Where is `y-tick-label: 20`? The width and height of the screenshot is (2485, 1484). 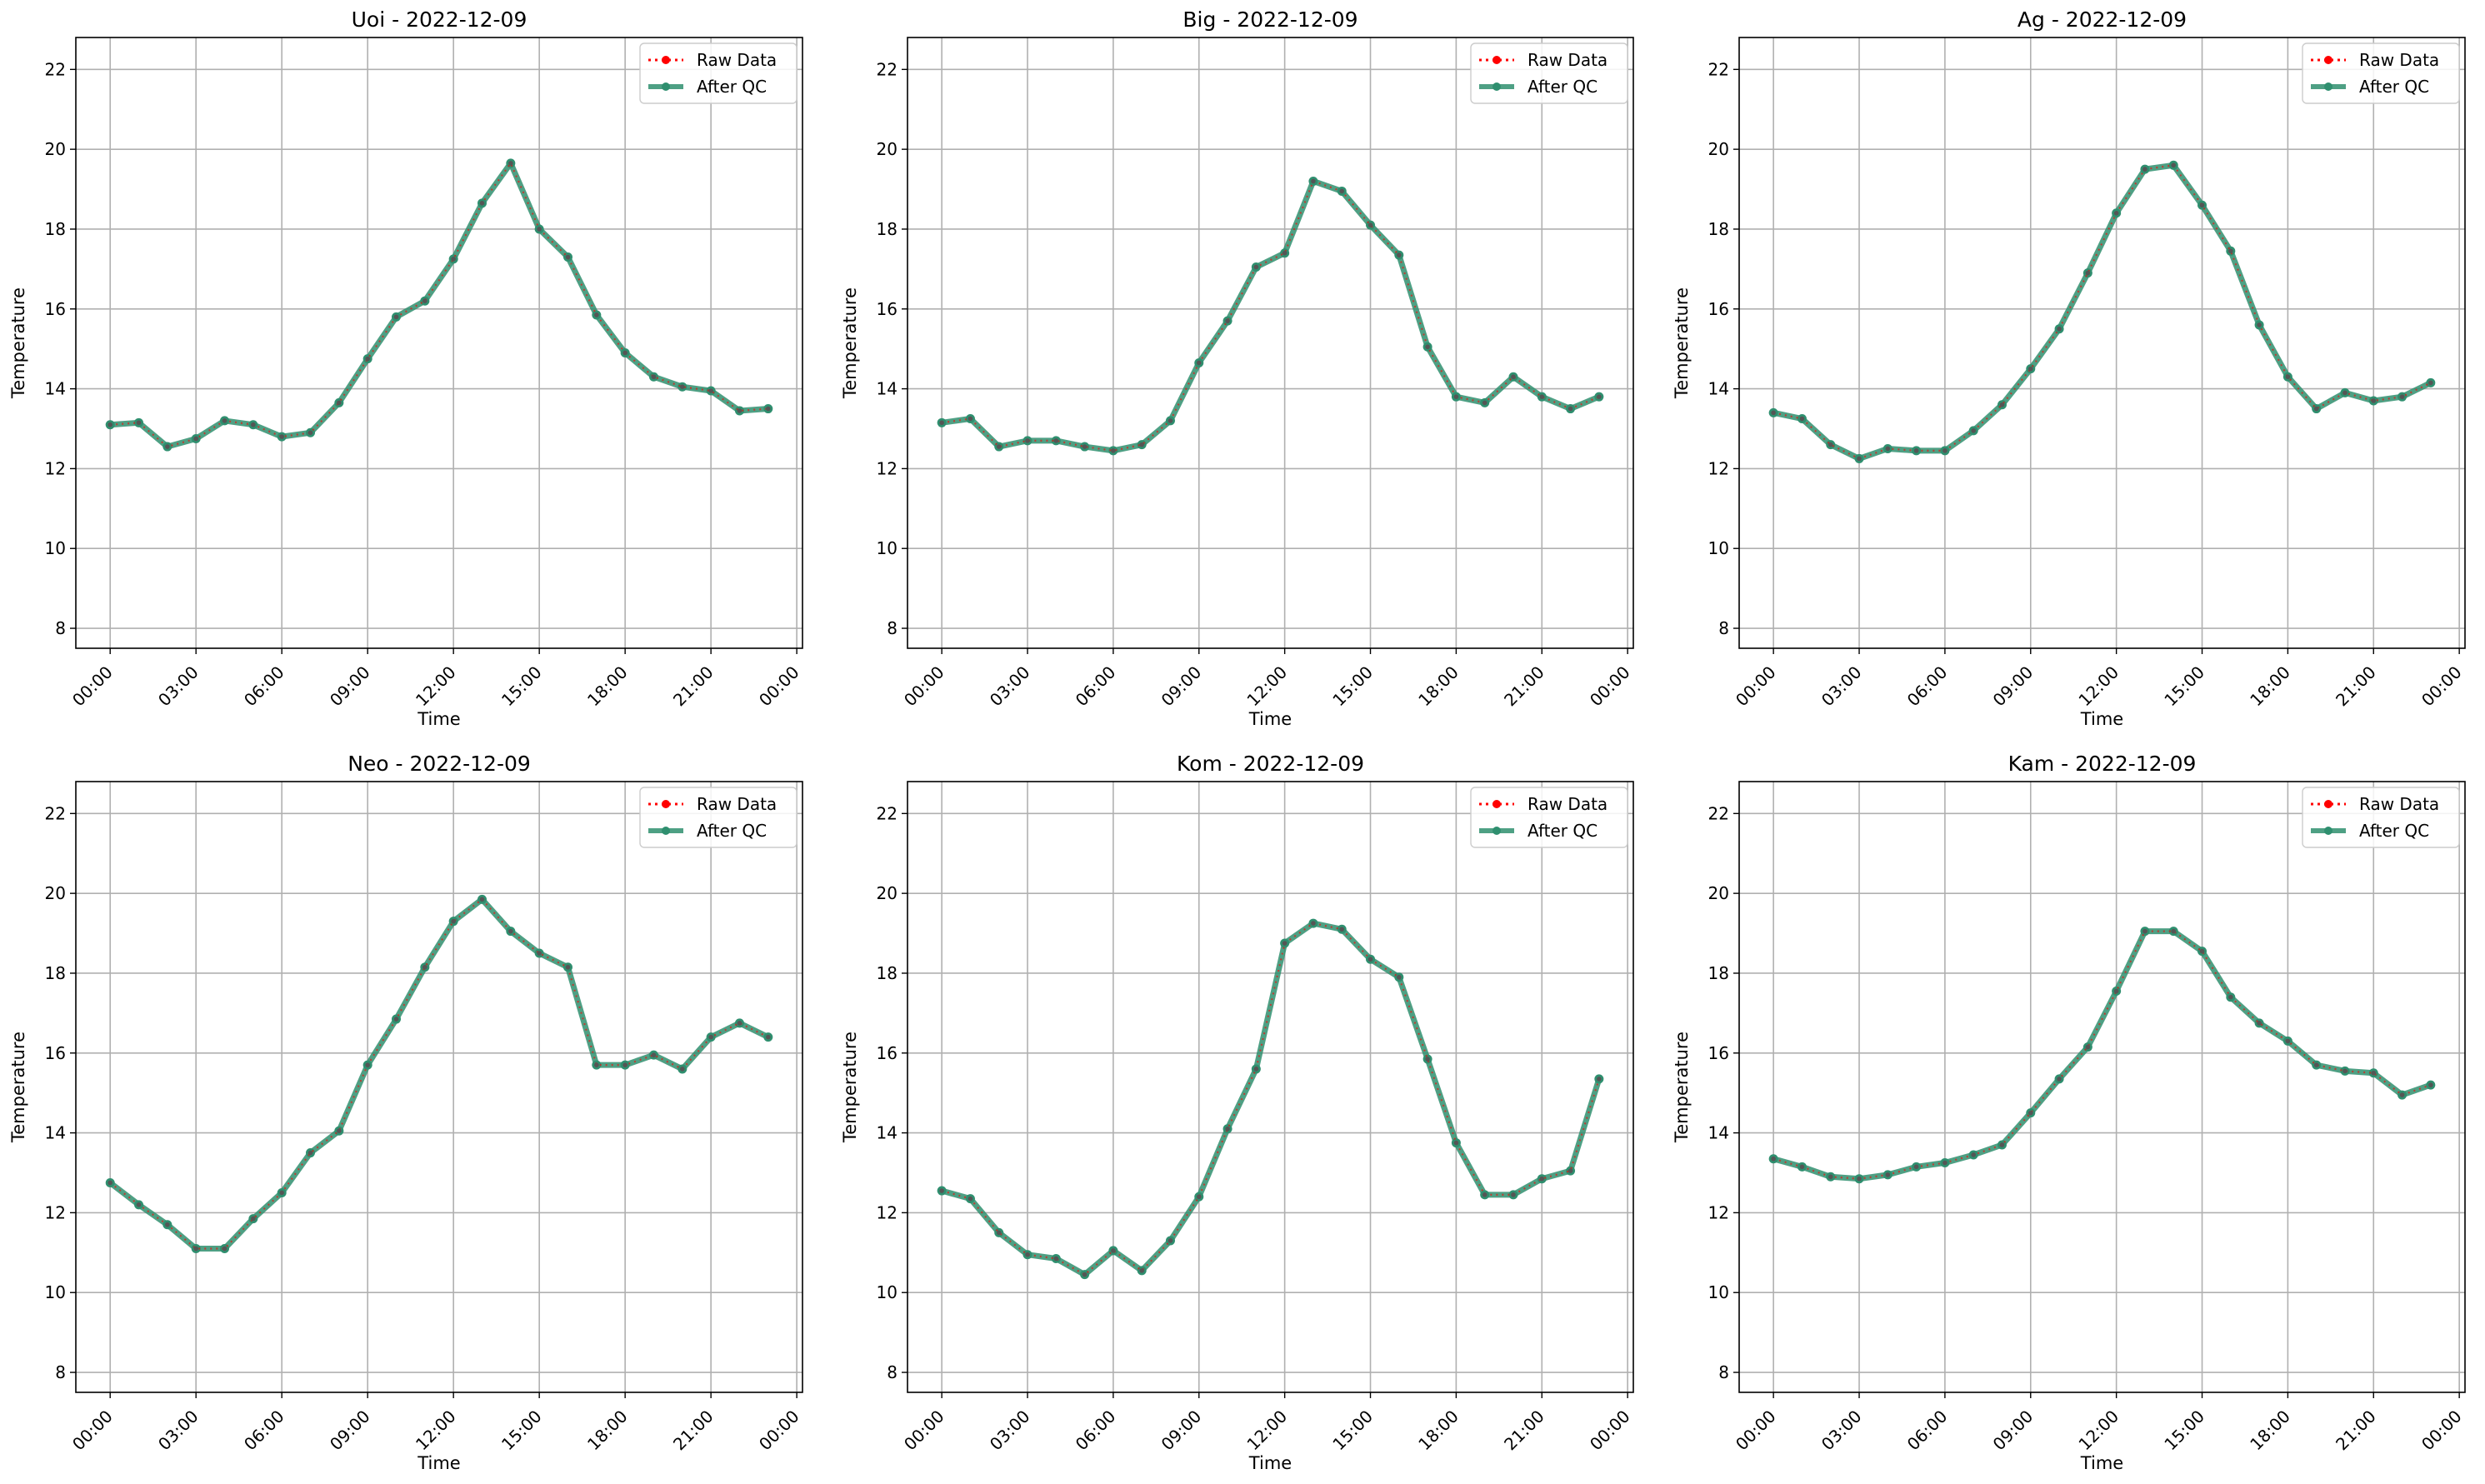 y-tick-label: 20 is located at coordinates (55, 893).